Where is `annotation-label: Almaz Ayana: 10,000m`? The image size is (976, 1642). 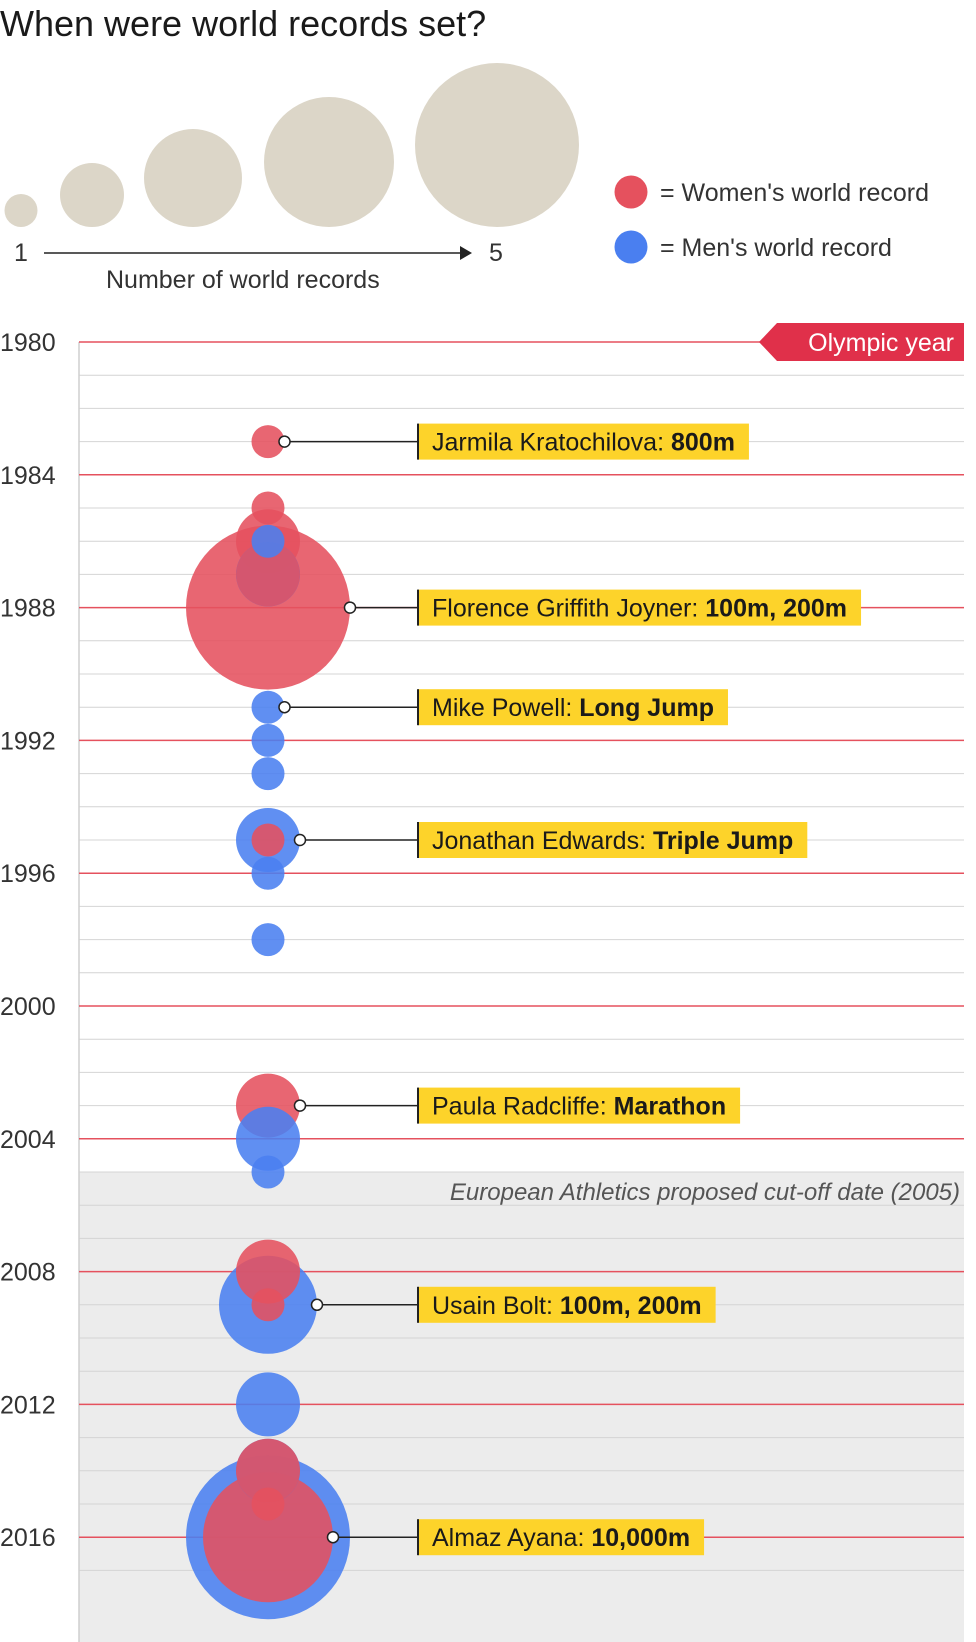
annotation-label: Almaz Ayana: 10,000m is located at coordinates (561, 1538).